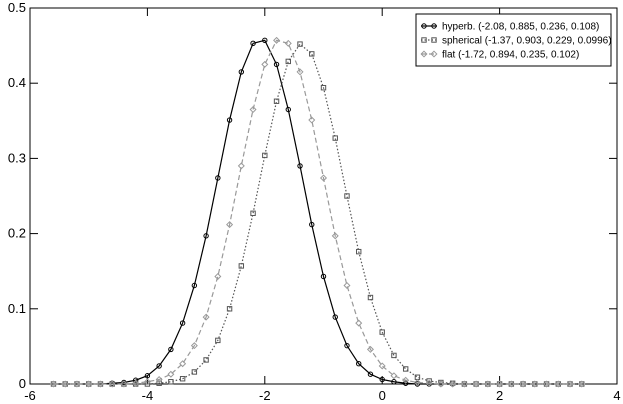  What do you see at coordinates (17, 82) in the screenshot?
I see `y-tick-label: 0.4` at bounding box center [17, 82].